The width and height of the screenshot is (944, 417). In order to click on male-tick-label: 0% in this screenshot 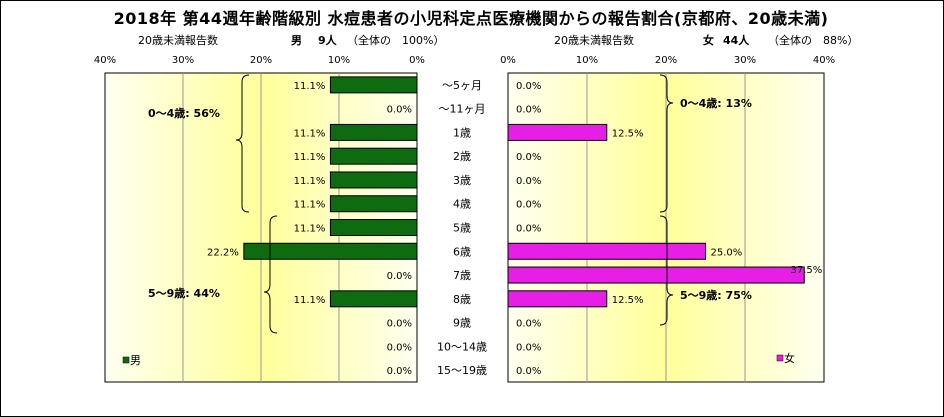, I will do `click(417, 60)`.